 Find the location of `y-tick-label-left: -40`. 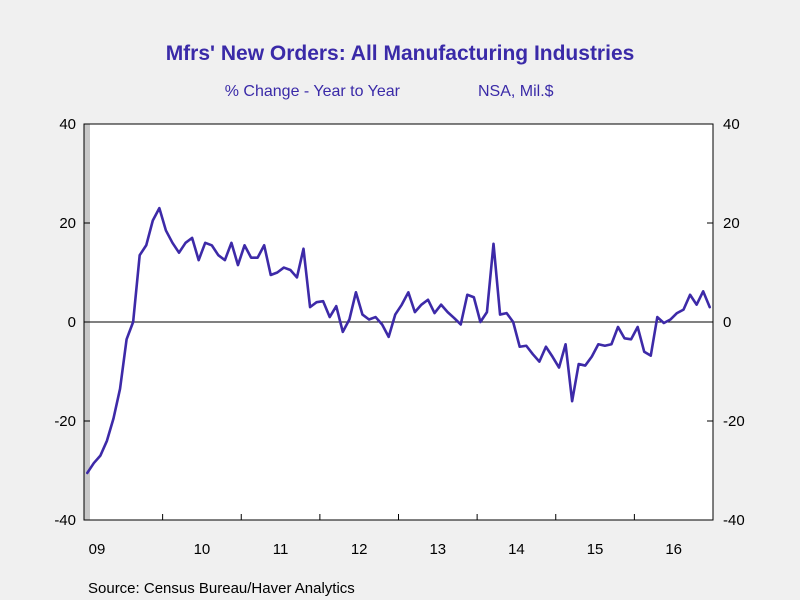

y-tick-label-left: -40 is located at coordinates (65, 520).